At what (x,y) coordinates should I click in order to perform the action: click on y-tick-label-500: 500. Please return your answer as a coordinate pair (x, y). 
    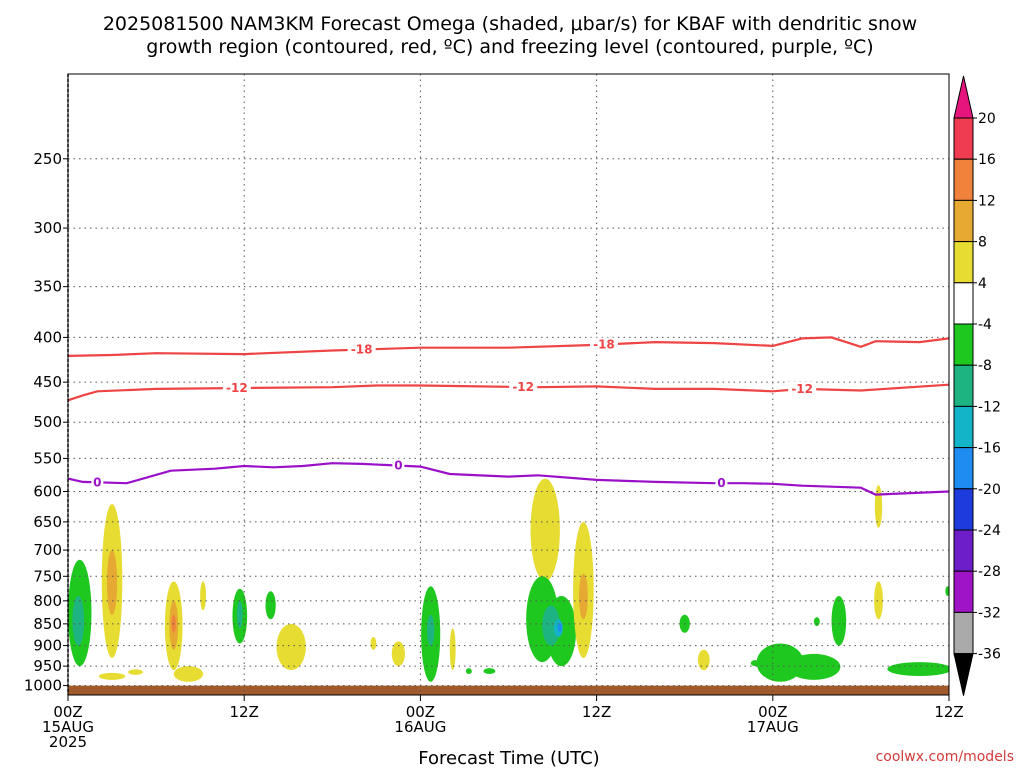
    Looking at the image, I should click on (47, 422).